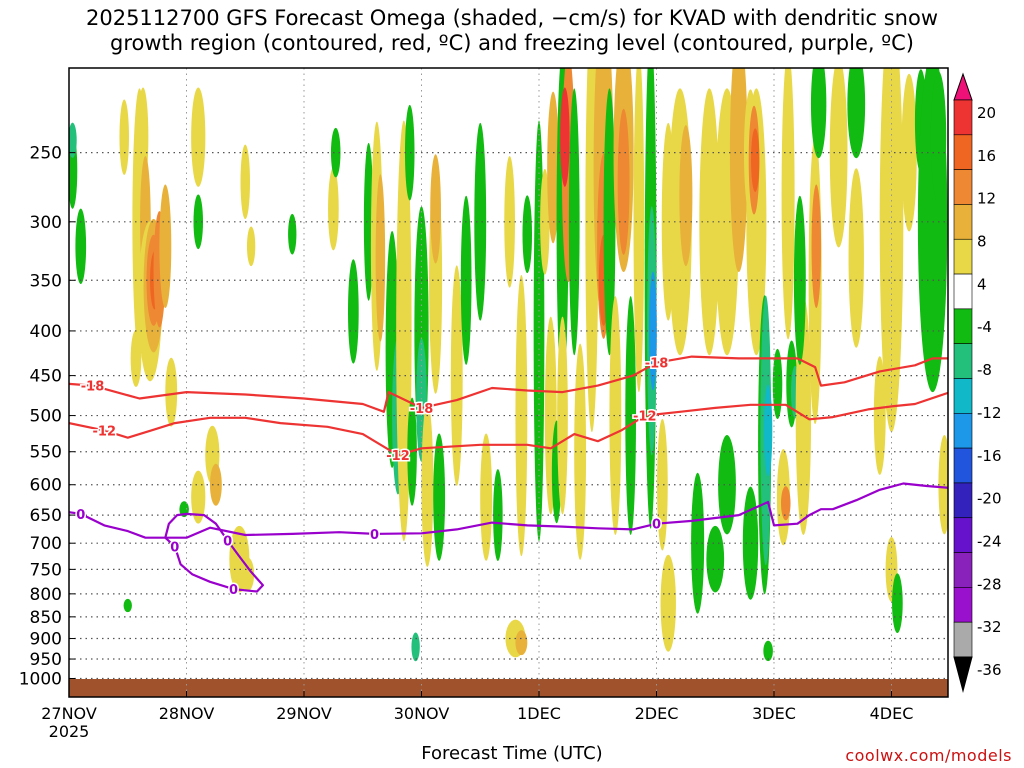  Describe the element at coordinates (46, 154) in the screenshot. I see `y-tick-label: 250` at that location.